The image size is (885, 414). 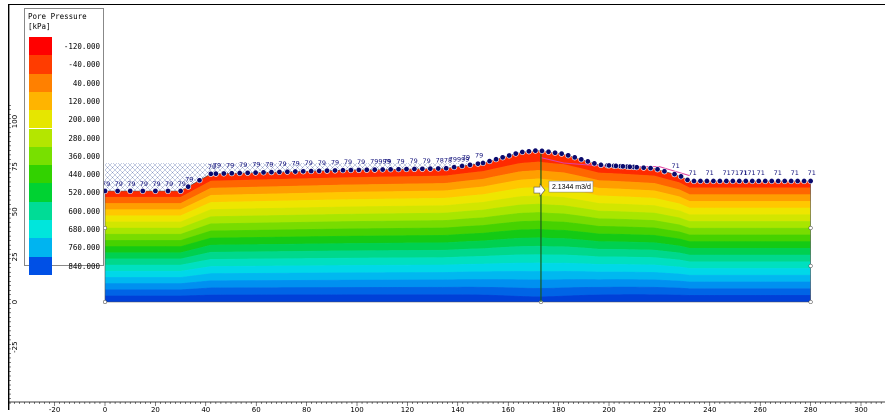 I want to click on legend-value: 440.000, so click(x=84, y=175).